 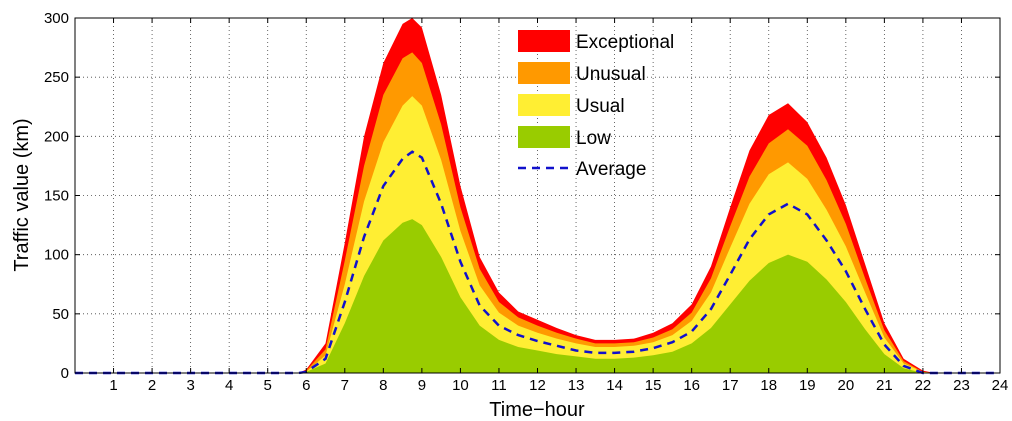 What do you see at coordinates (383, 385) in the screenshot?
I see `x-tick-label: 8` at bounding box center [383, 385].